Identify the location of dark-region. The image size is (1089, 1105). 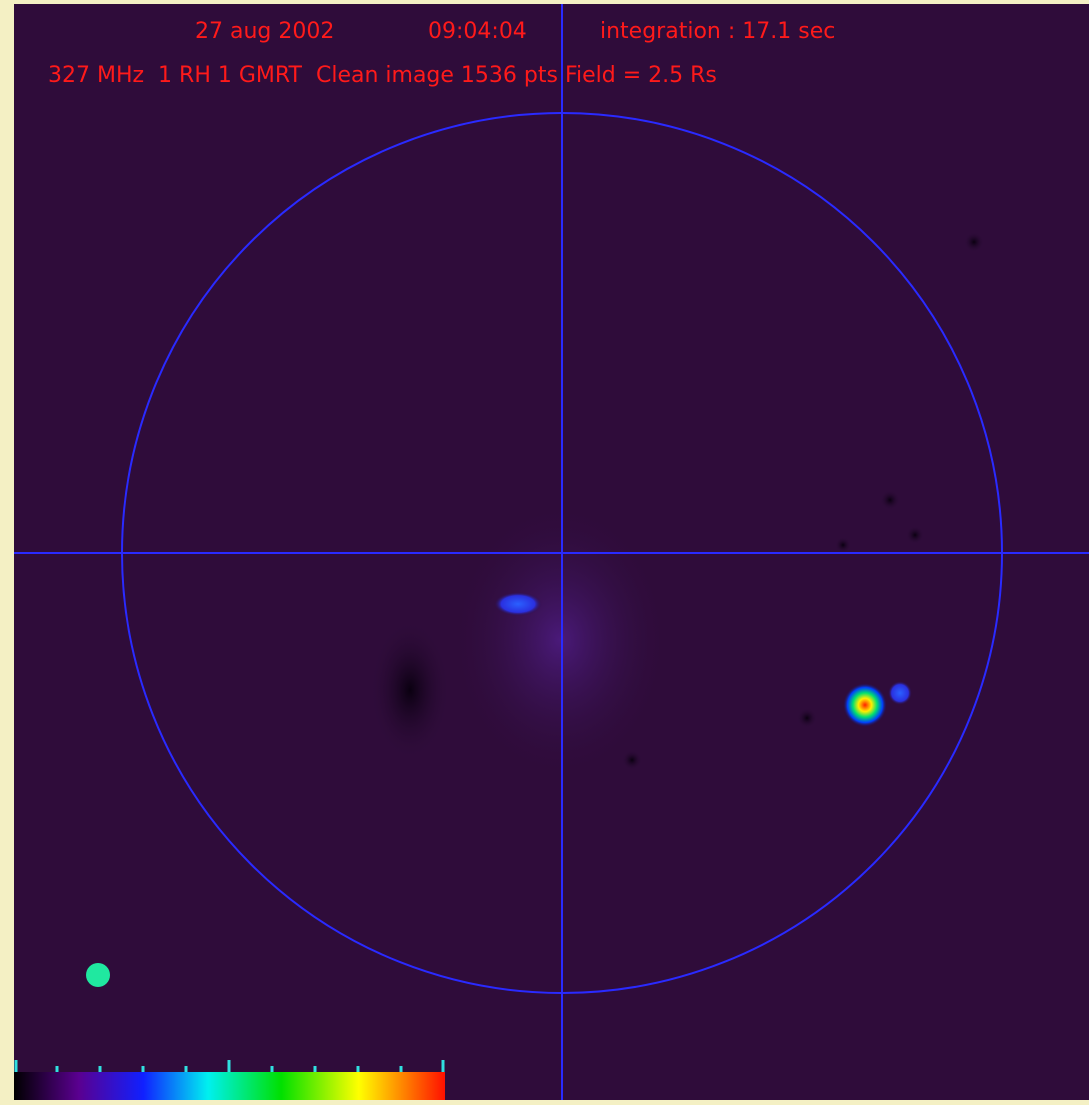
(410, 690).